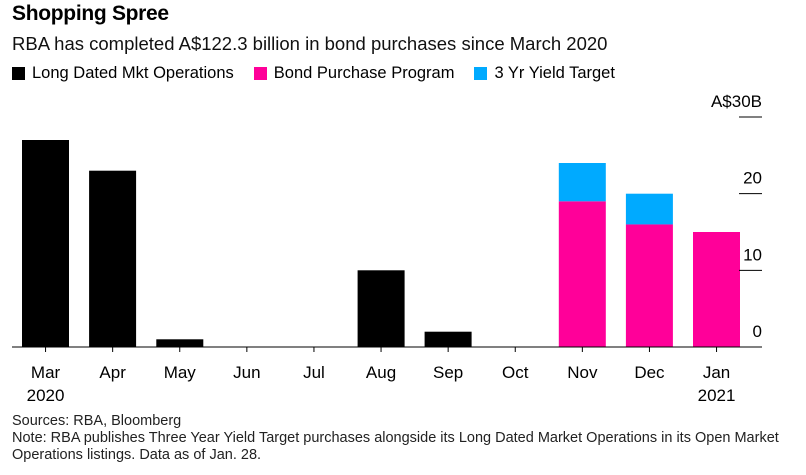 Image resolution: width=806 pixels, height=475 pixels. What do you see at coordinates (515, 372) in the screenshot?
I see `x-tick-label-oct: Oct` at bounding box center [515, 372].